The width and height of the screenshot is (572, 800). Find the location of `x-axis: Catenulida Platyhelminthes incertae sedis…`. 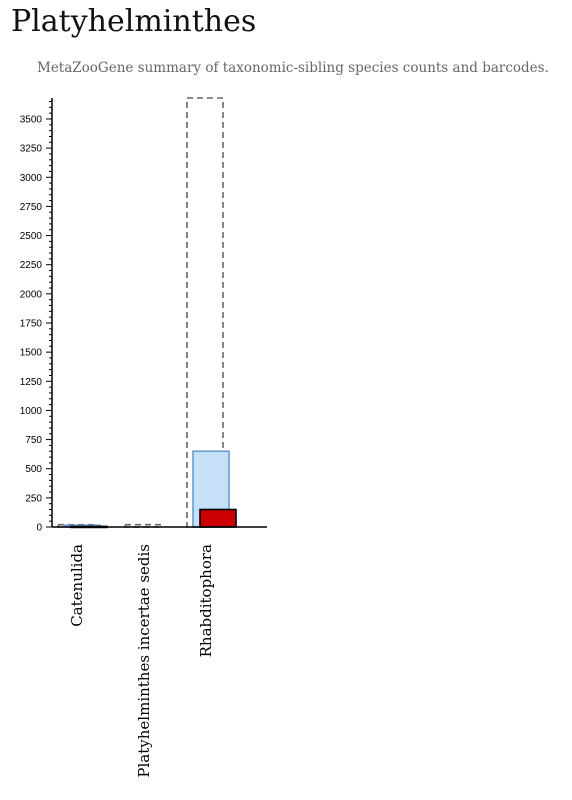

x-axis: Catenulida Platyhelminthes incertae sedis… is located at coordinates (159, 652).